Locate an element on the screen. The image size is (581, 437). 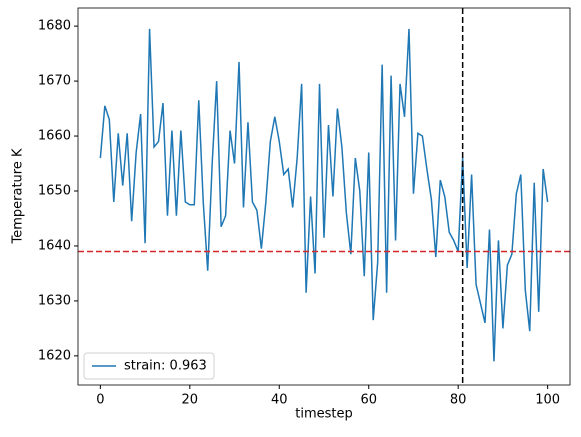
y-tick-label: 1650 is located at coordinates (54, 191).